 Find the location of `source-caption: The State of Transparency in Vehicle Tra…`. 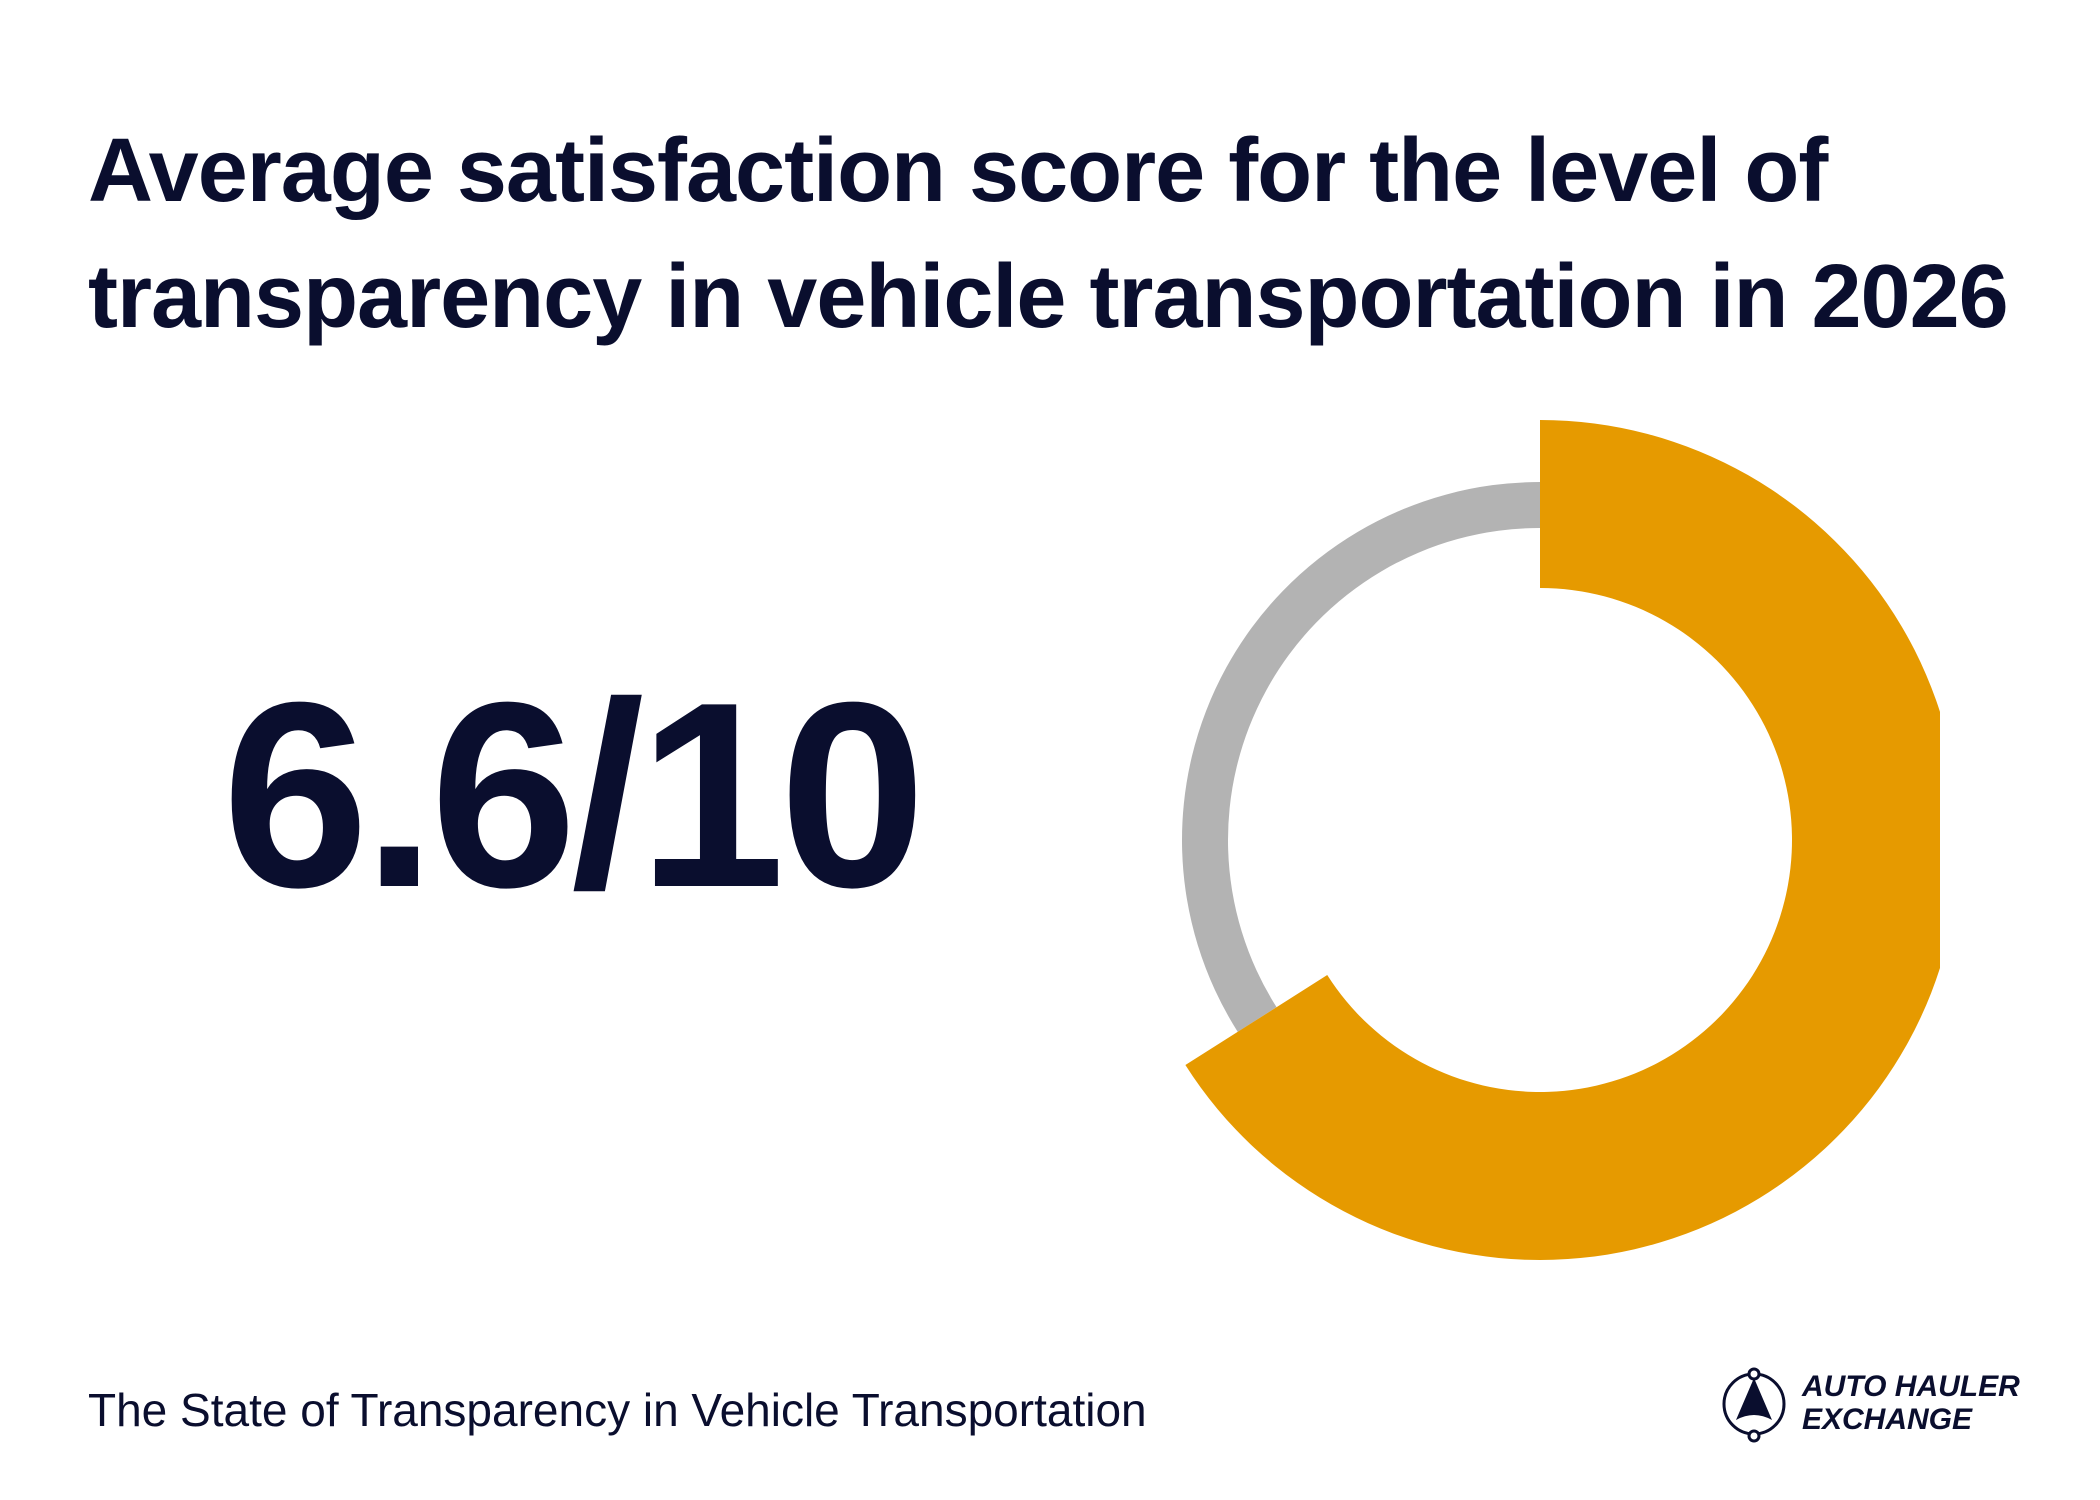

source-caption: The State of Transparency in Vehicle Tra… is located at coordinates (617, 1410).